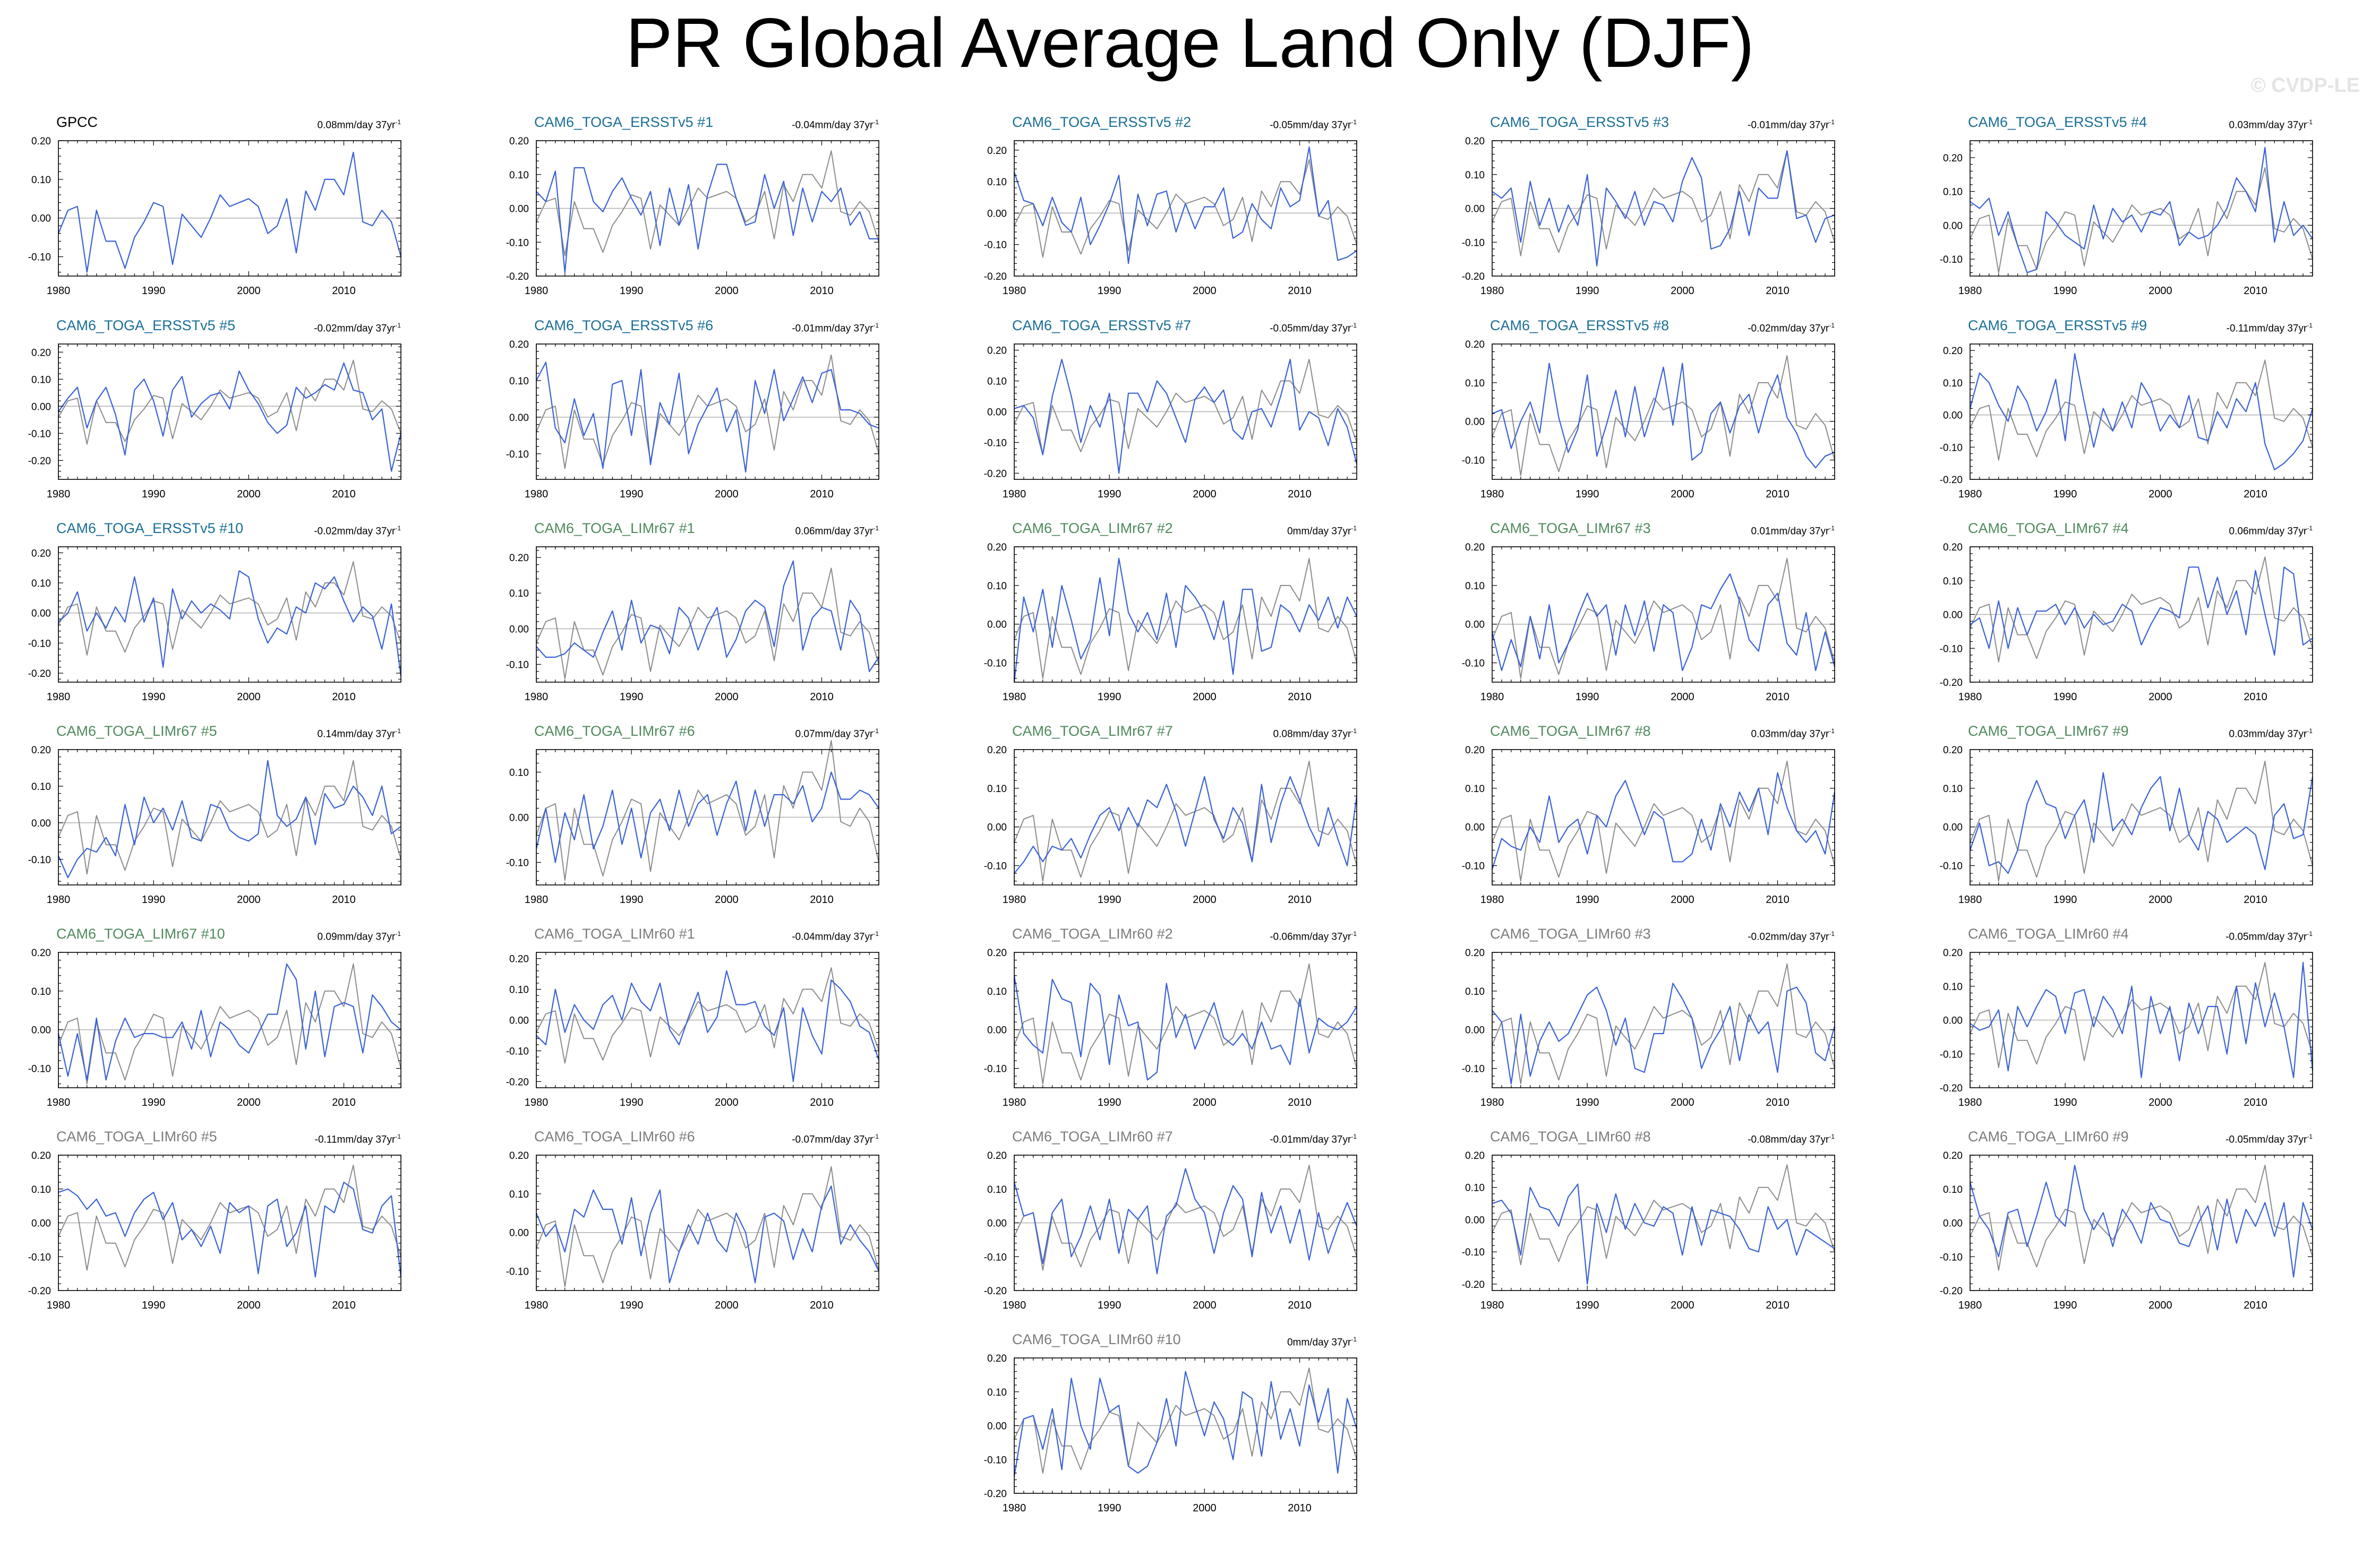 Image resolution: width=2380 pixels, height=1548 pixels. What do you see at coordinates (835, 327) in the screenshot?
I see `panel-trend: -0.01mm/day 37yr-1` at bounding box center [835, 327].